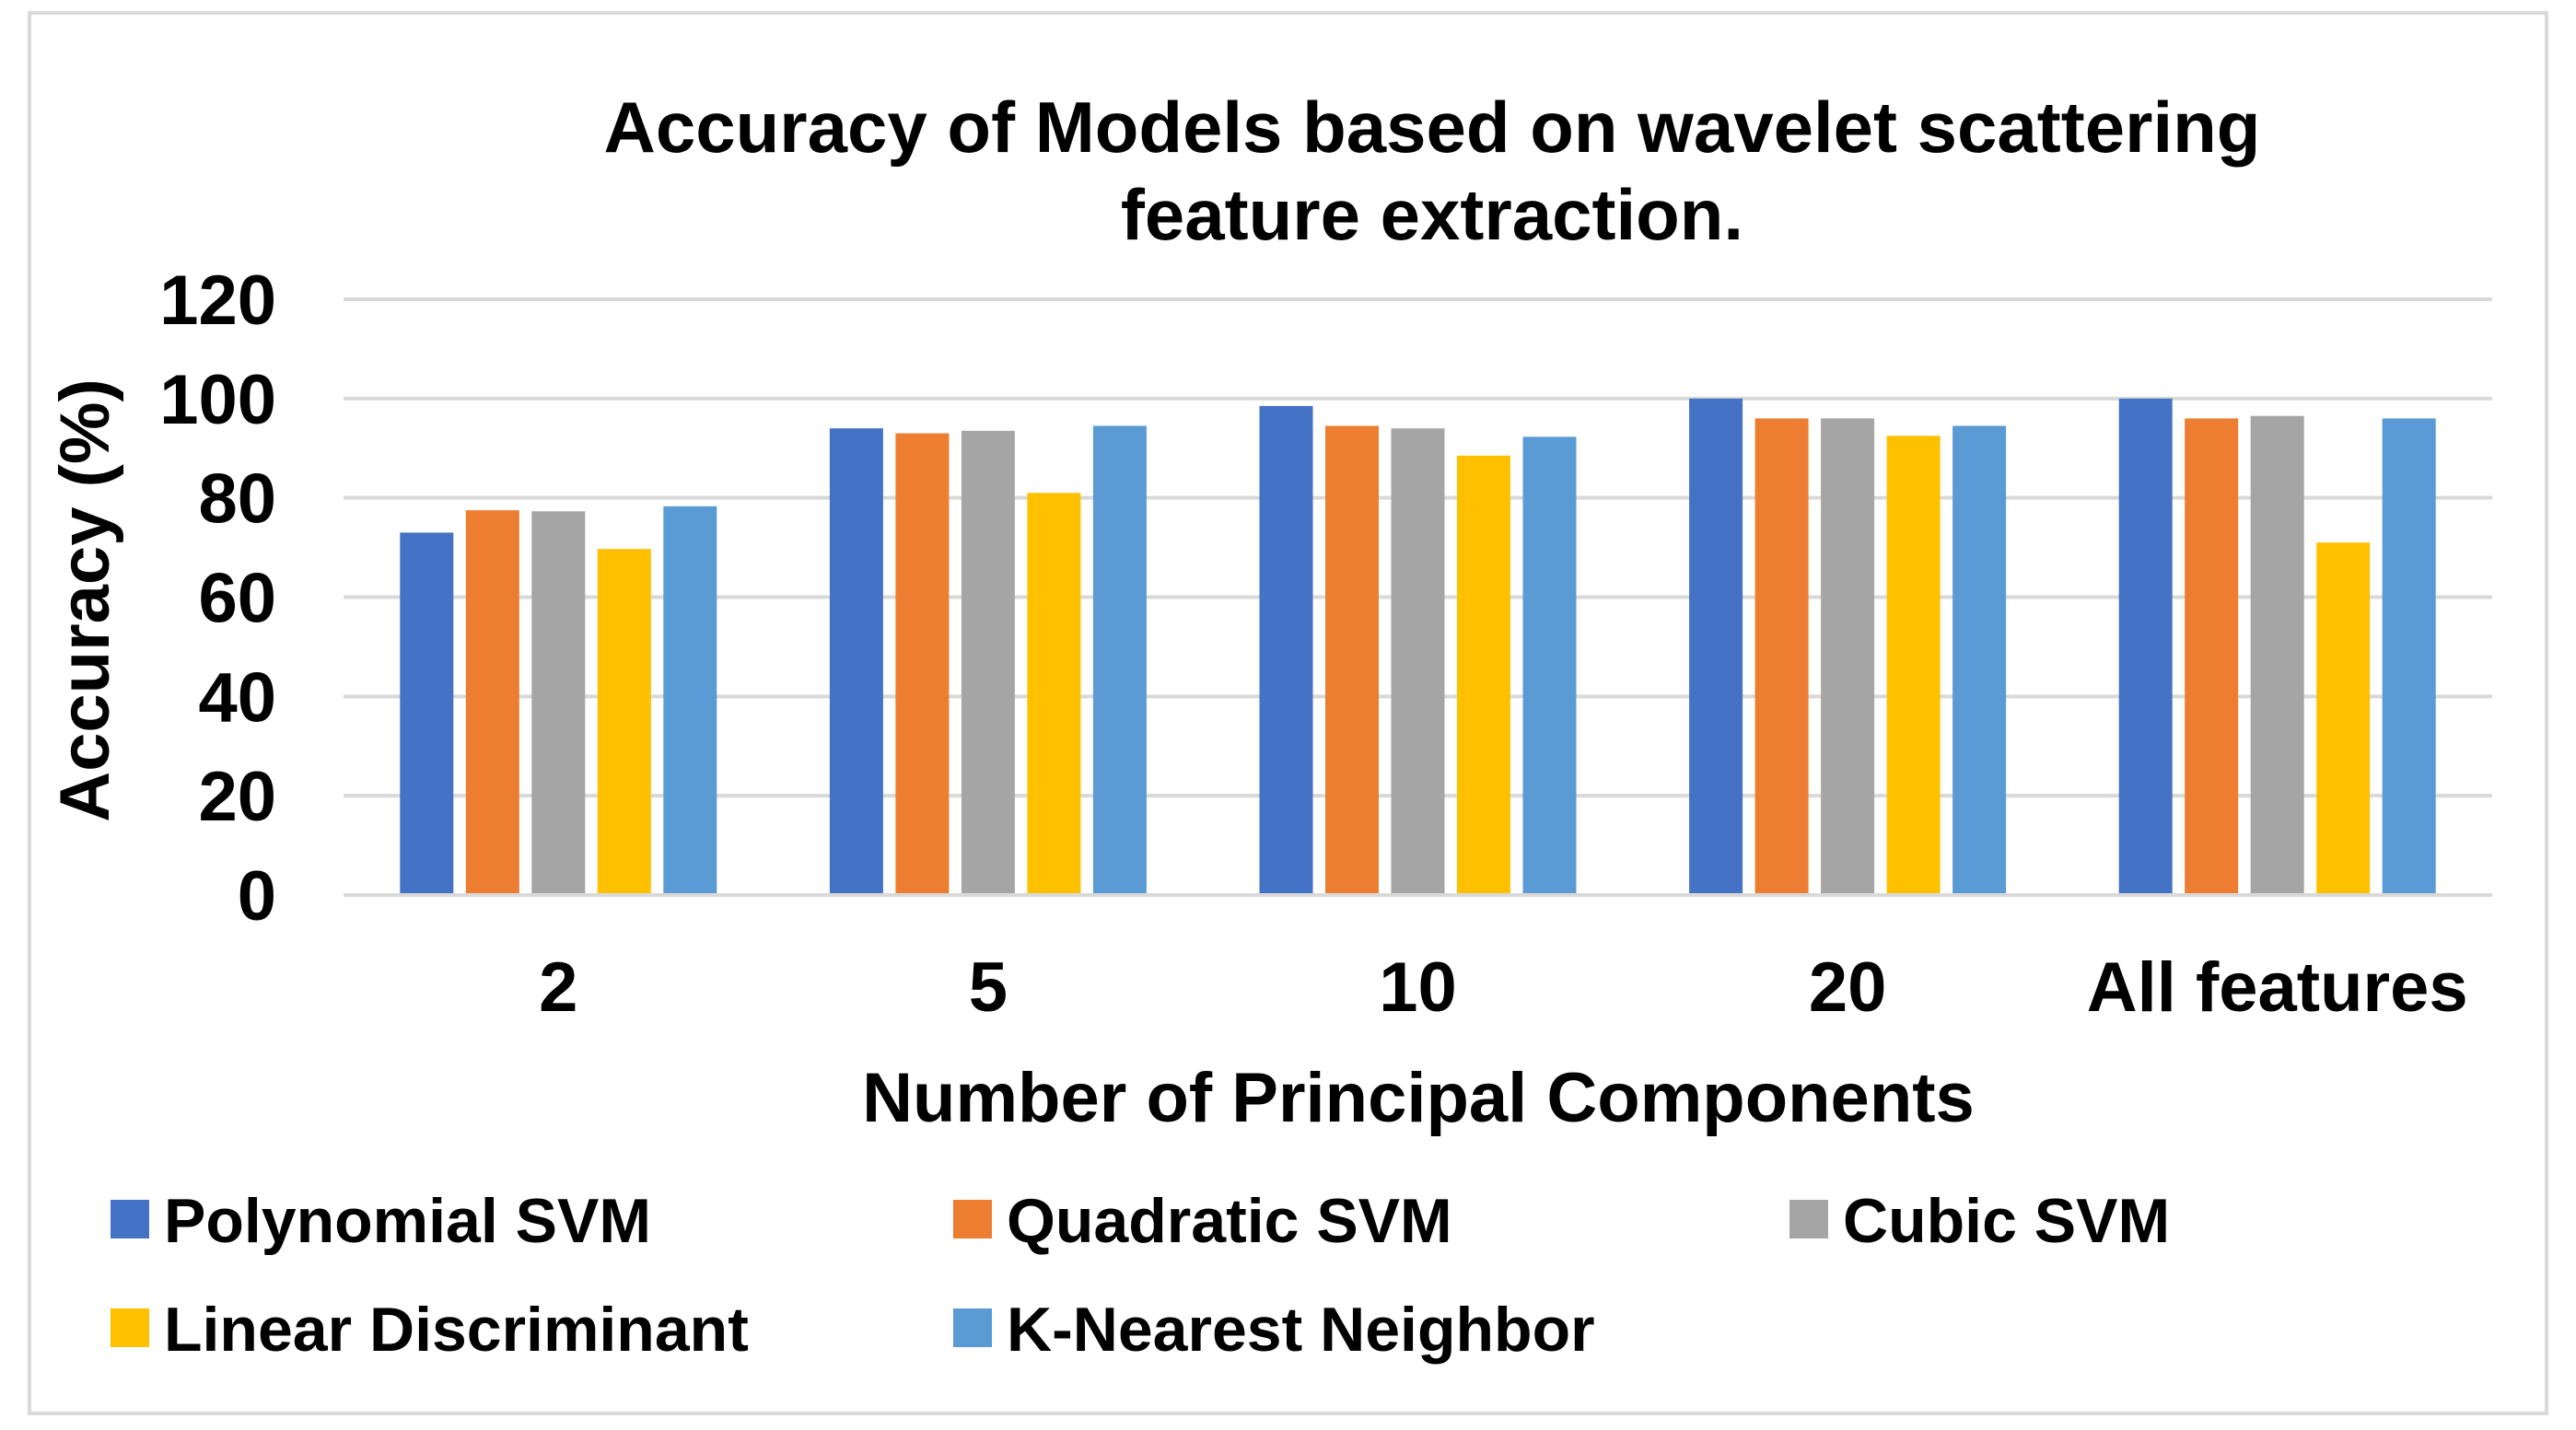  What do you see at coordinates (217, 301) in the screenshot?
I see `y-tick-label-120: 120` at bounding box center [217, 301].